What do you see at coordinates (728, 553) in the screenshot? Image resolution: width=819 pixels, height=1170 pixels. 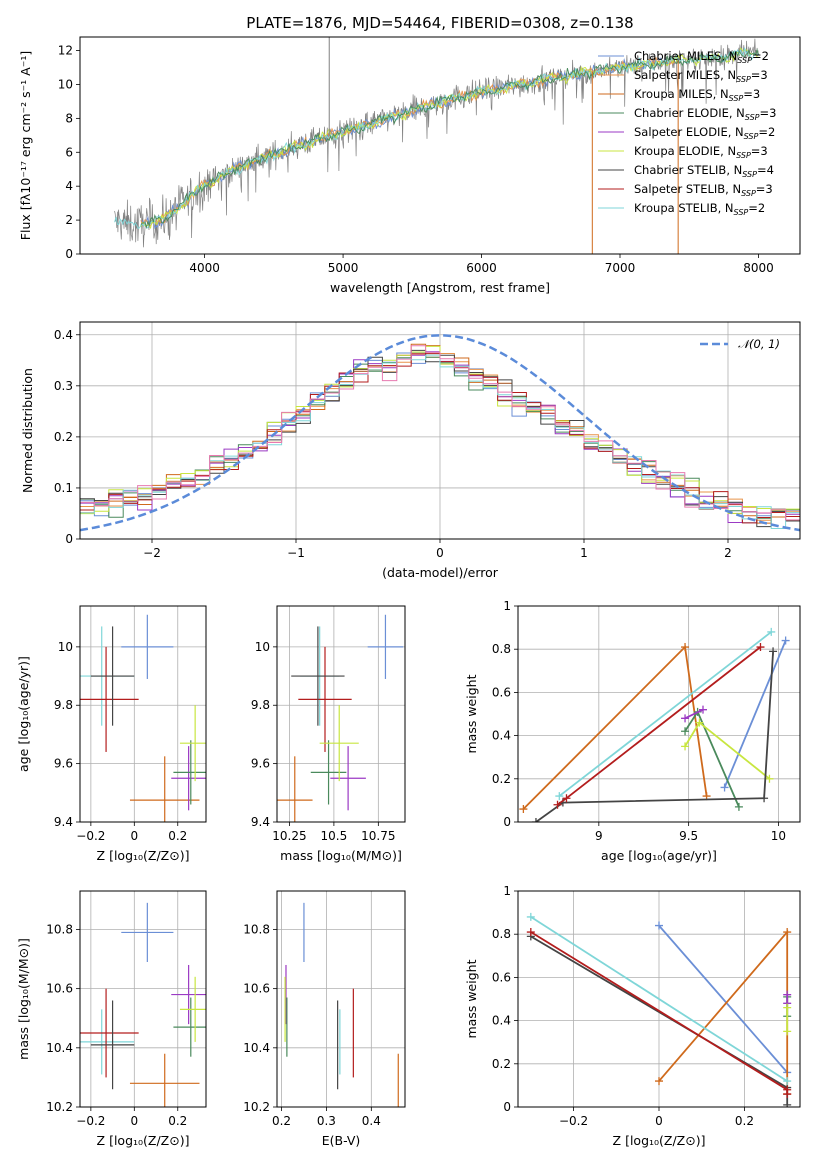 I see `x-tick-label: 2` at bounding box center [728, 553].